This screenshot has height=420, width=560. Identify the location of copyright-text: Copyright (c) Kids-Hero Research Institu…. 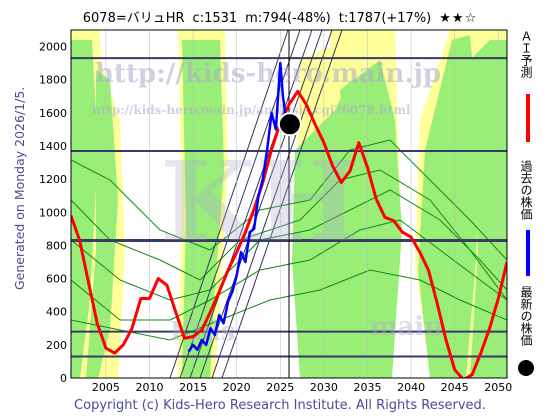
(280, 405).